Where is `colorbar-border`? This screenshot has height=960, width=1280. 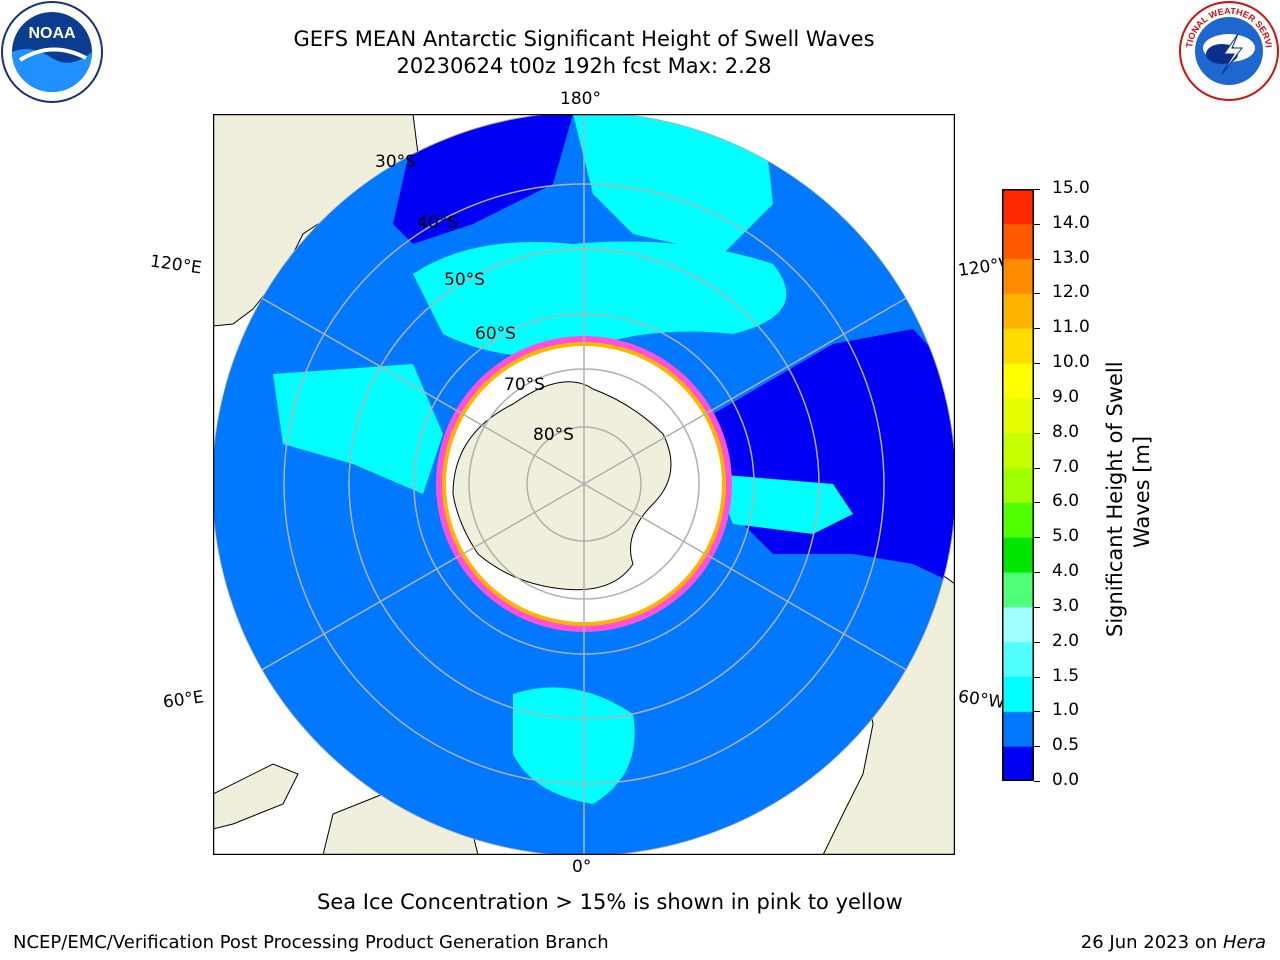 colorbar-border is located at coordinates (1018, 485).